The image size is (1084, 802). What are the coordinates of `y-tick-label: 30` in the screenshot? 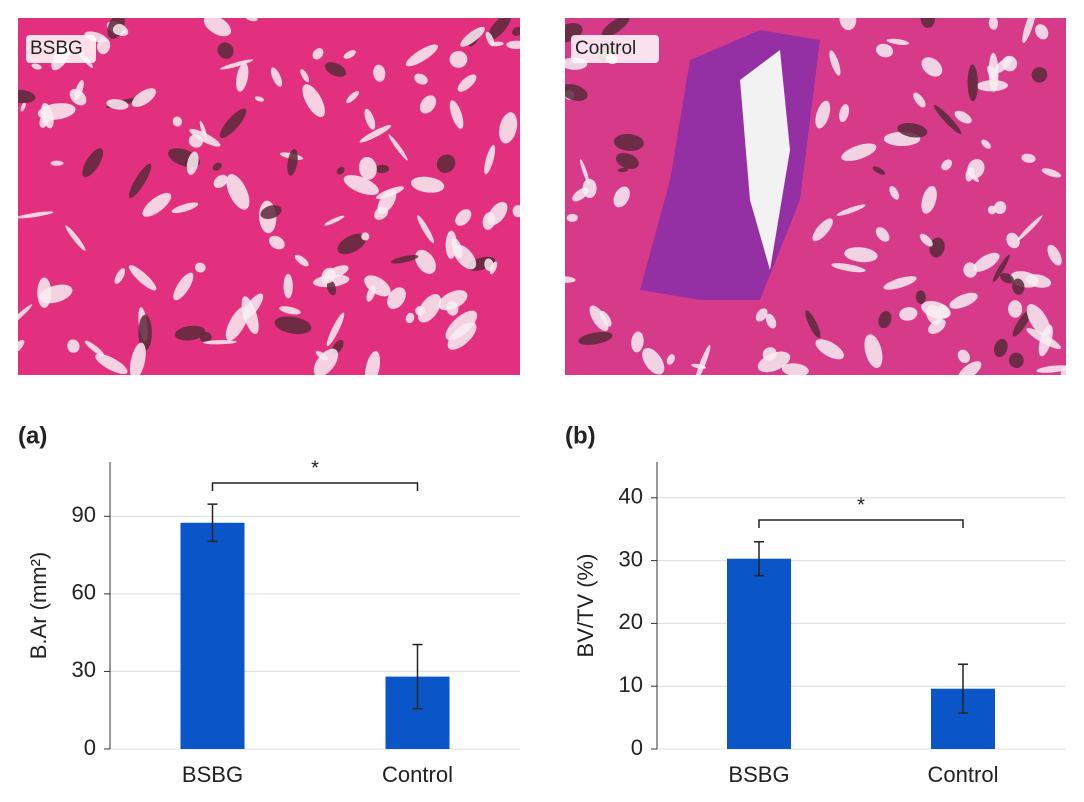 It's located at (631, 558).